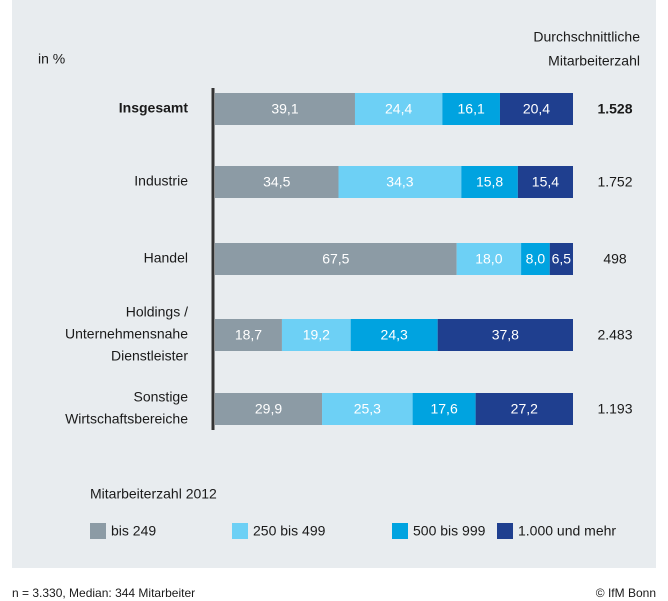 This screenshot has width=668, height=601. I want to click on value-label: 8,0, so click(536, 259).